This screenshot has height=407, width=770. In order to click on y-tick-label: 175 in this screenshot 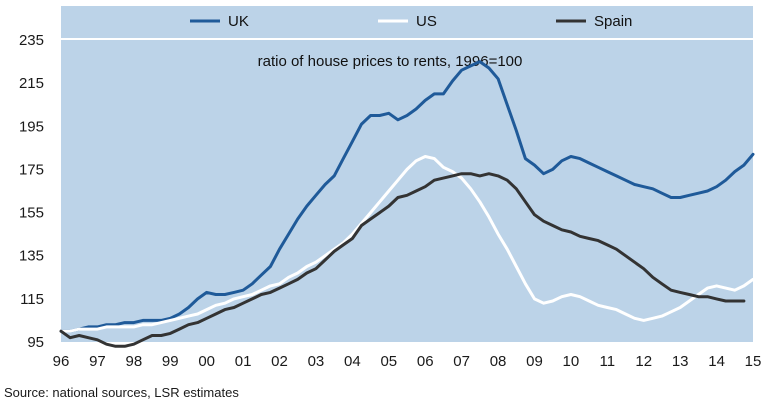, I will do `click(31, 169)`.